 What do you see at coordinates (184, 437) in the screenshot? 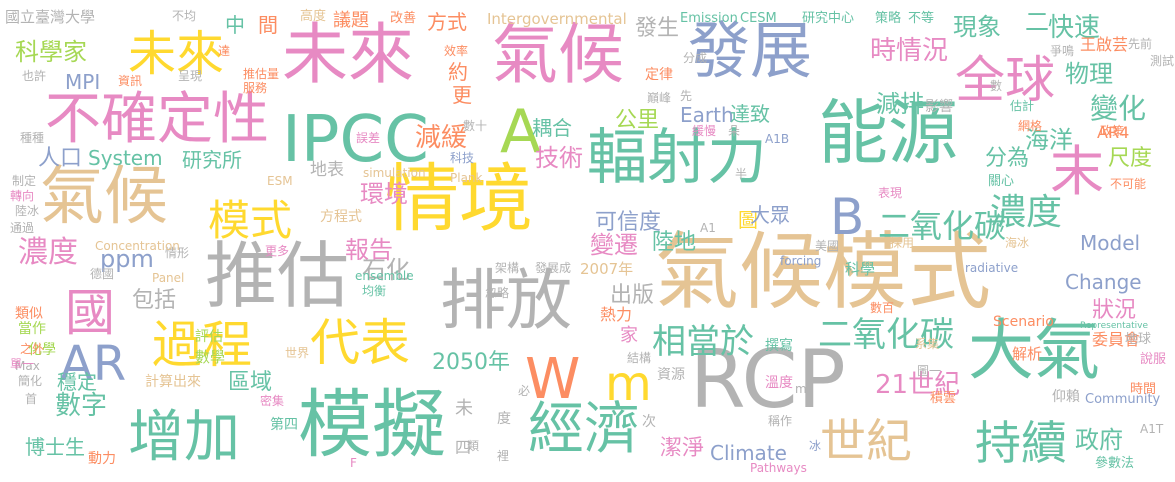
I see `word-14: 增加` at bounding box center [184, 437].